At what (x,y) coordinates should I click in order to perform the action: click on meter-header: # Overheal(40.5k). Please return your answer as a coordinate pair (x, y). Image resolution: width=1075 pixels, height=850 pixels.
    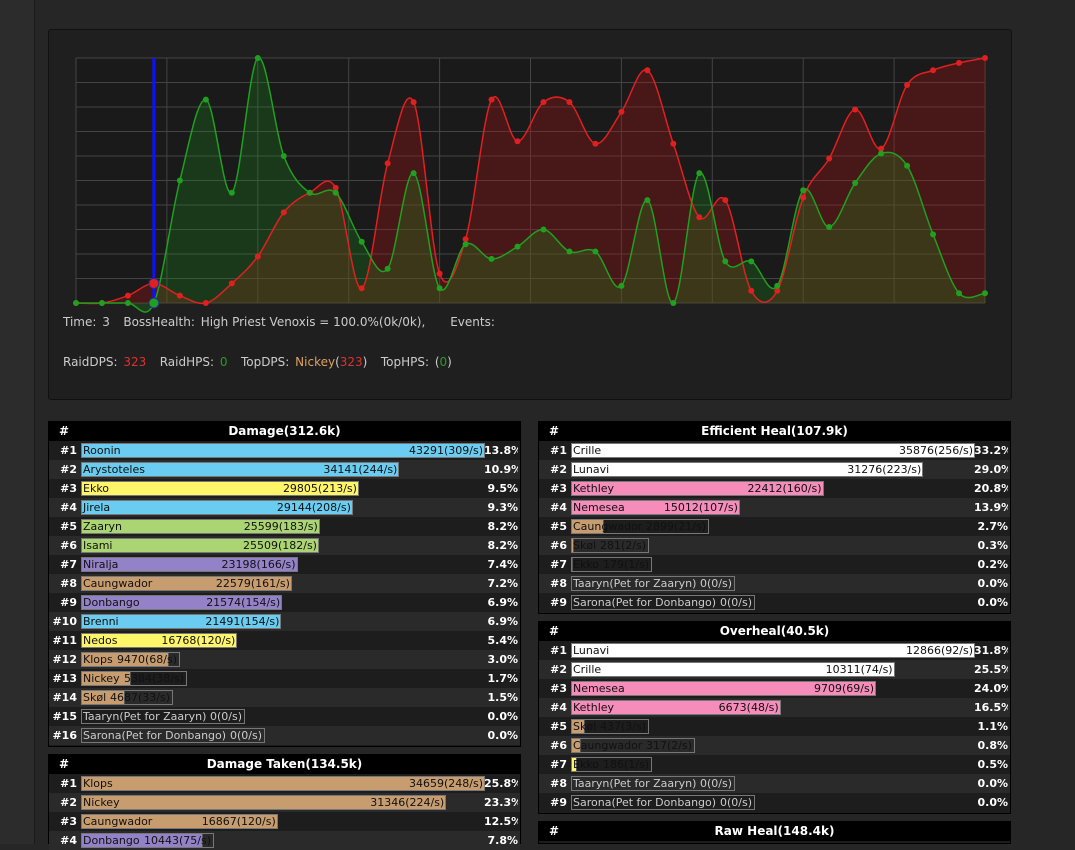
    Looking at the image, I should click on (774, 631).